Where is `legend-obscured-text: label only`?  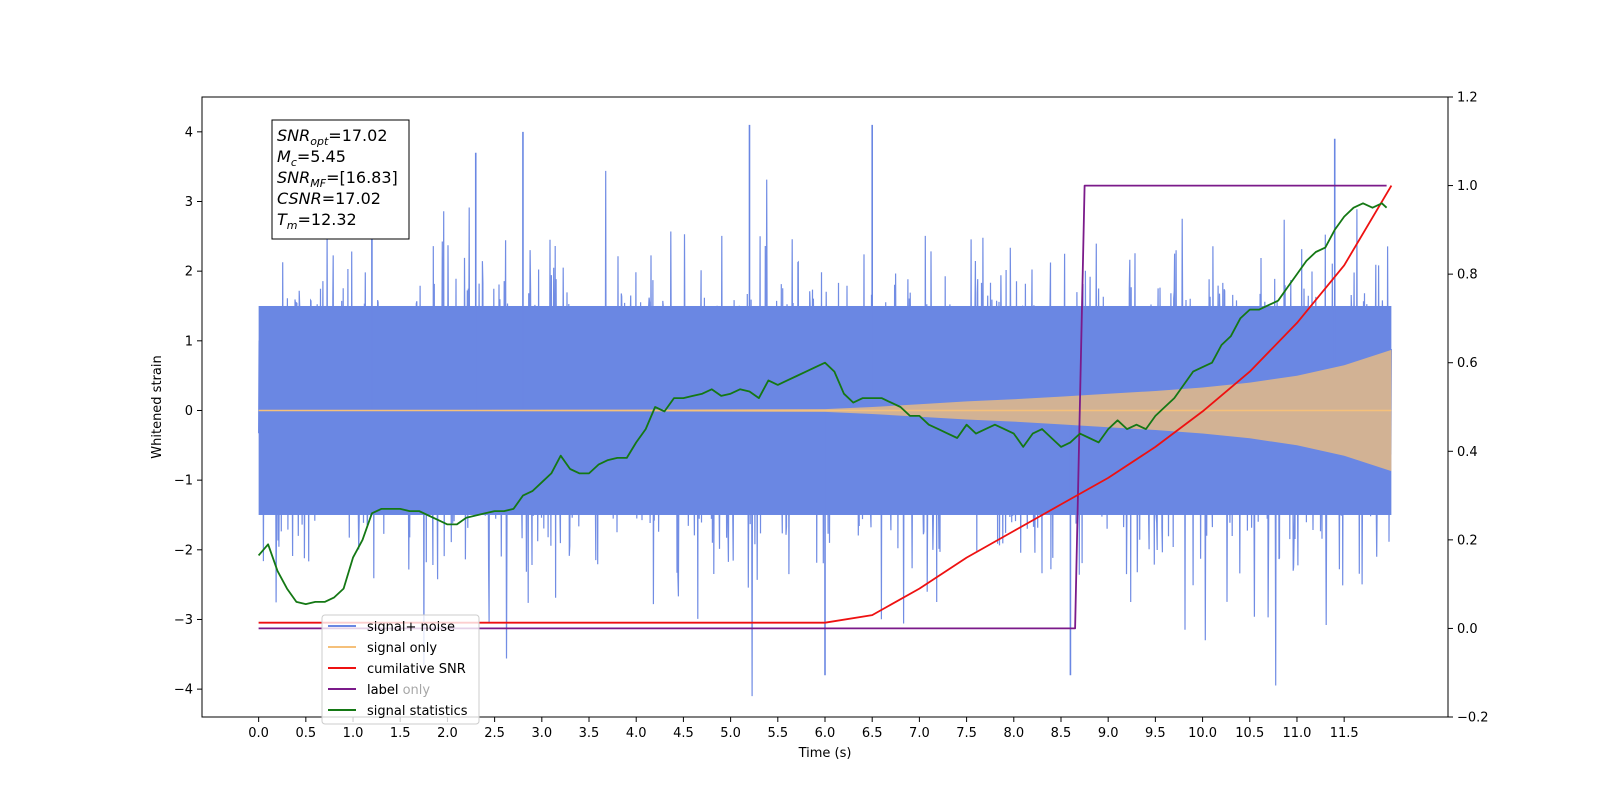
legend-obscured-text: label only is located at coordinates (398, 690).